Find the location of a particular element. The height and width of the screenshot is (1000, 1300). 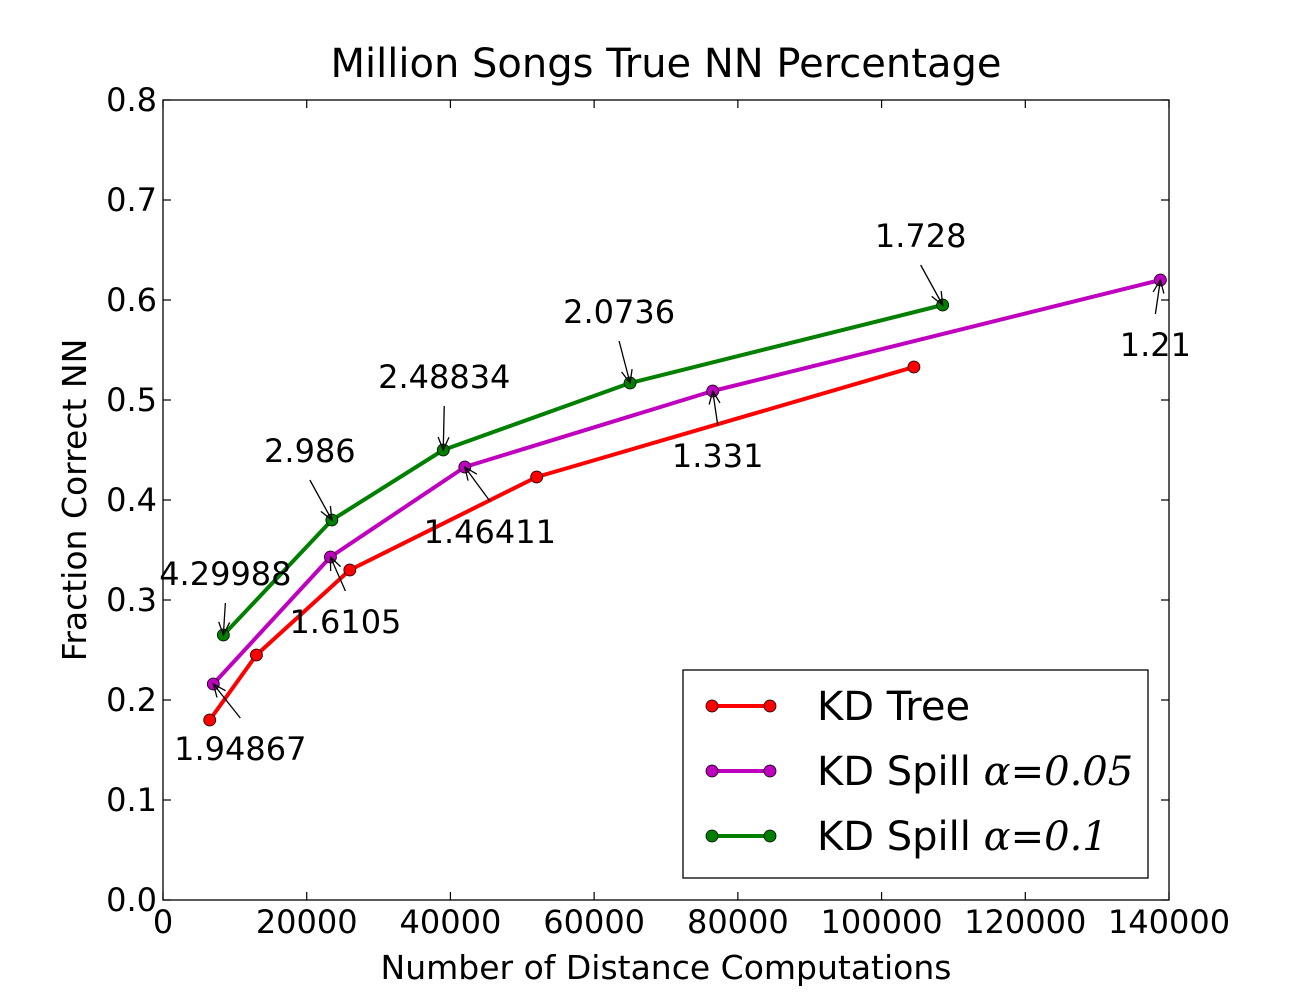

annotation: 1.46411 is located at coordinates (490, 508).